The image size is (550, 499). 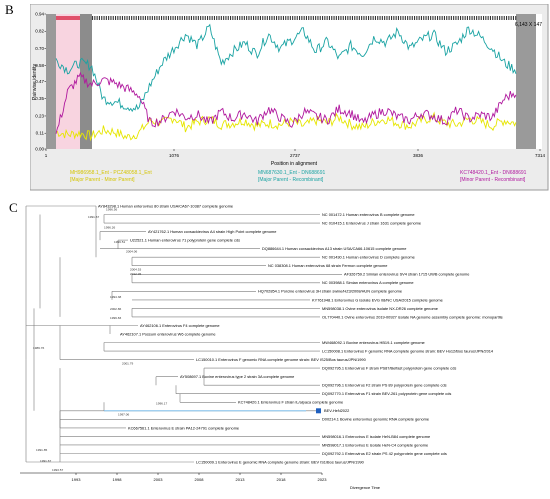 I want to click on node-label: 1996.17, so click(x=161, y=403).